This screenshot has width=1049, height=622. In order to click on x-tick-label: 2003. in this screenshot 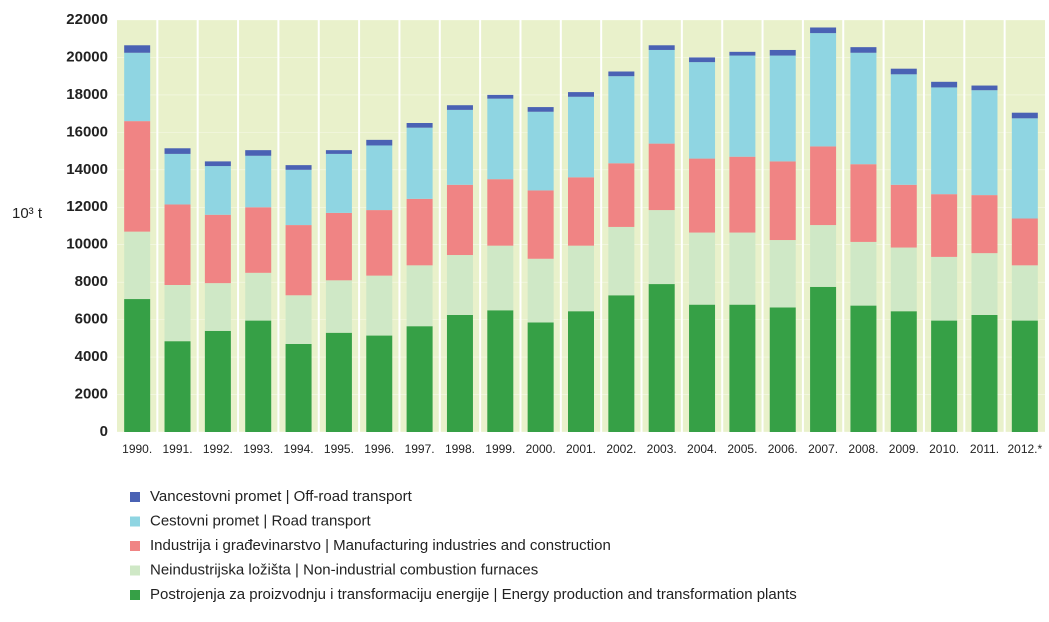, I will do `click(662, 449)`.